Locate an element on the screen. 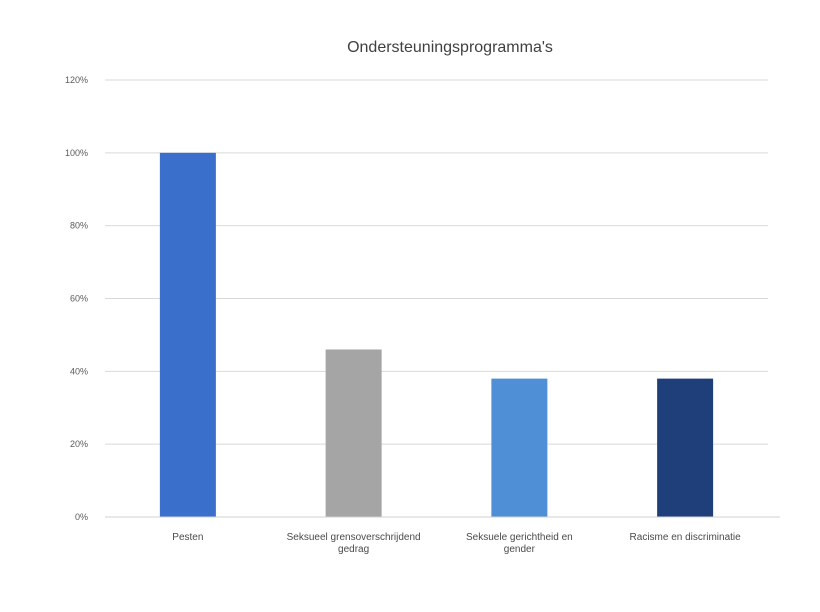 Image resolution: width=820 pixels, height=612 pixels. y-axis-ticks: 0% 20% 40% 60% 80% 100% 120% is located at coordinates (76, 298).